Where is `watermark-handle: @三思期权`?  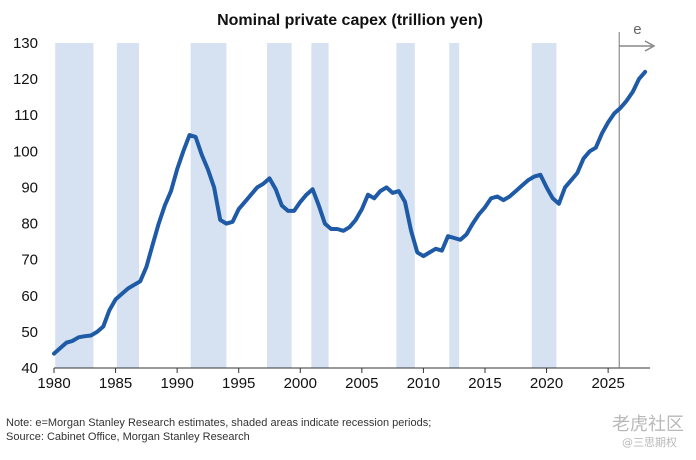 watermark-handle: @三思期权 is located at coordinates (649, 442).